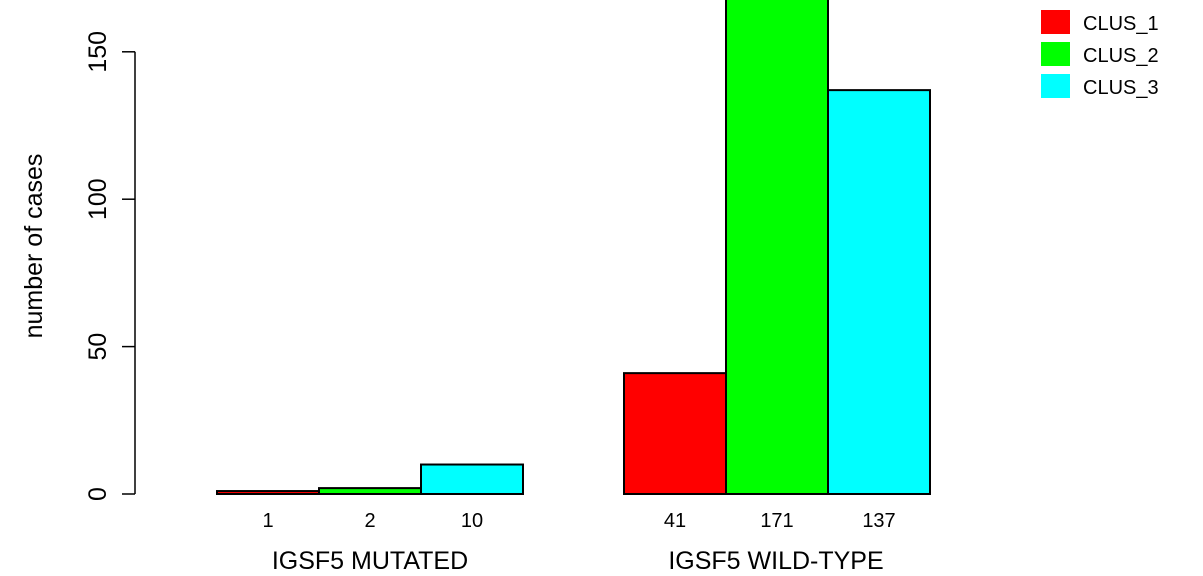  Describe the element at coordinates (98, 347) in the screenshot. I see `y-tick-label: 50` at that location.